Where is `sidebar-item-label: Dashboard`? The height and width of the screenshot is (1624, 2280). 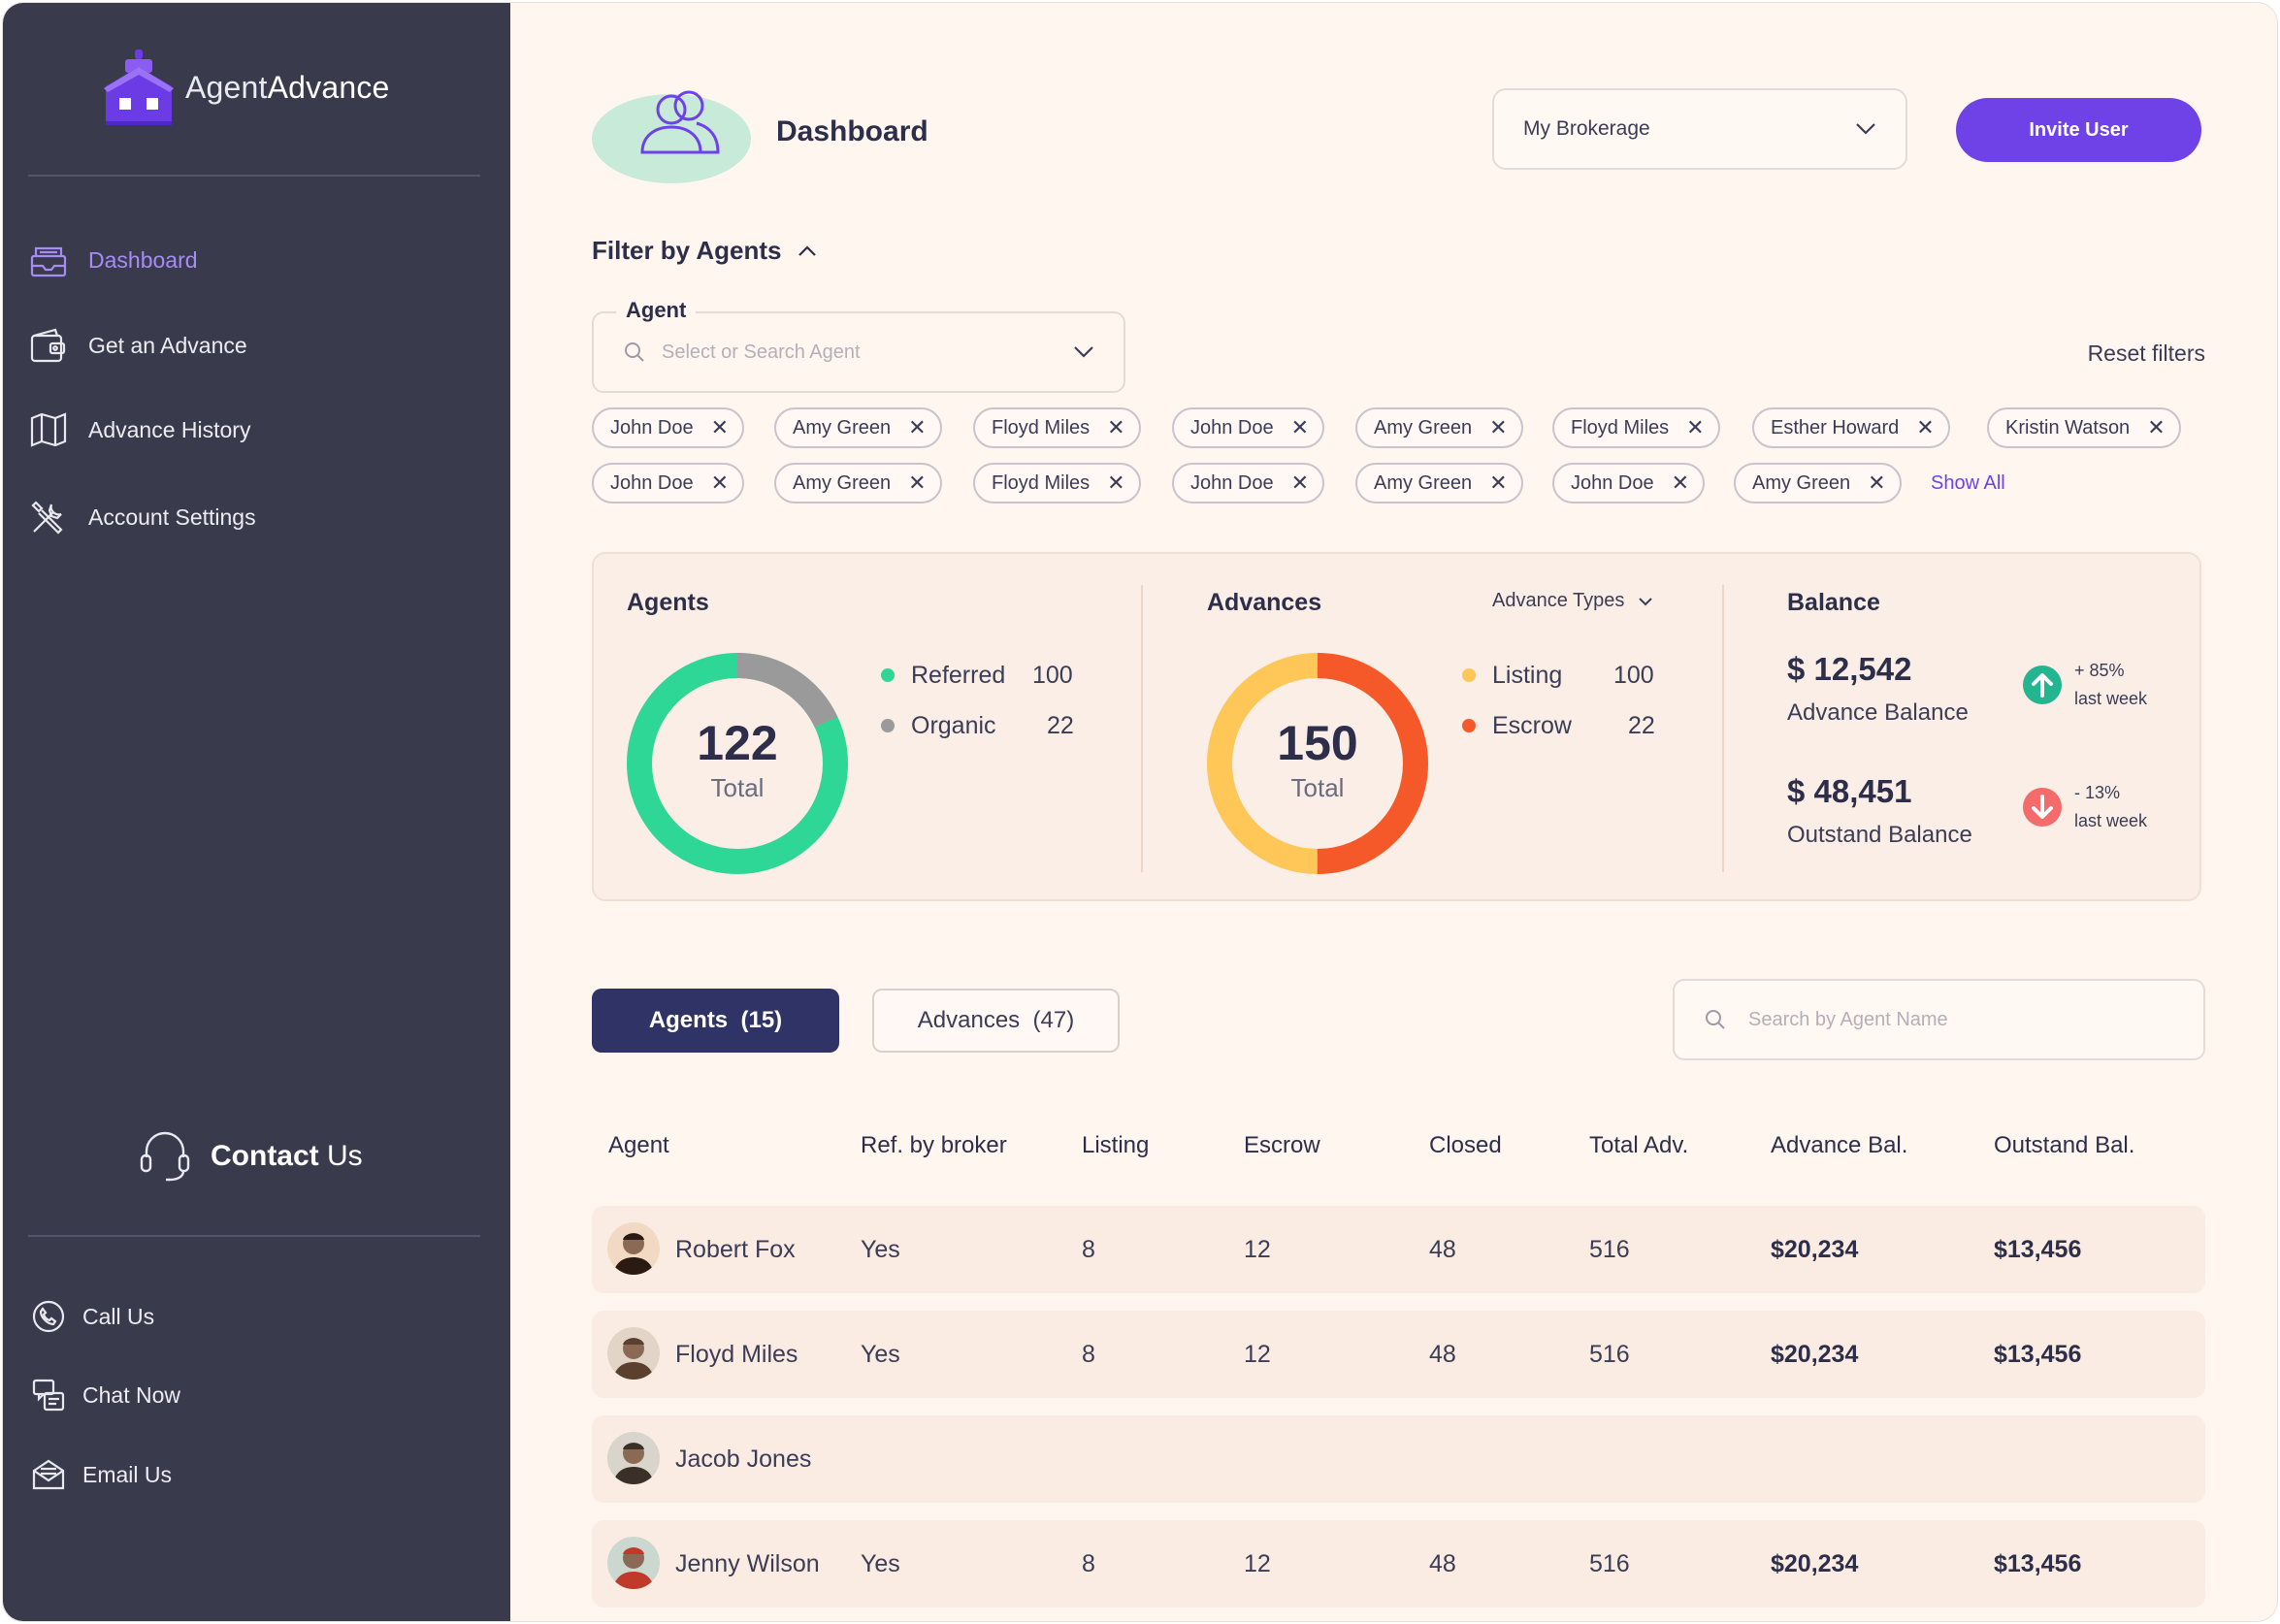
sidebar-item-label: Dashboard is located at coordinates (143, 259).